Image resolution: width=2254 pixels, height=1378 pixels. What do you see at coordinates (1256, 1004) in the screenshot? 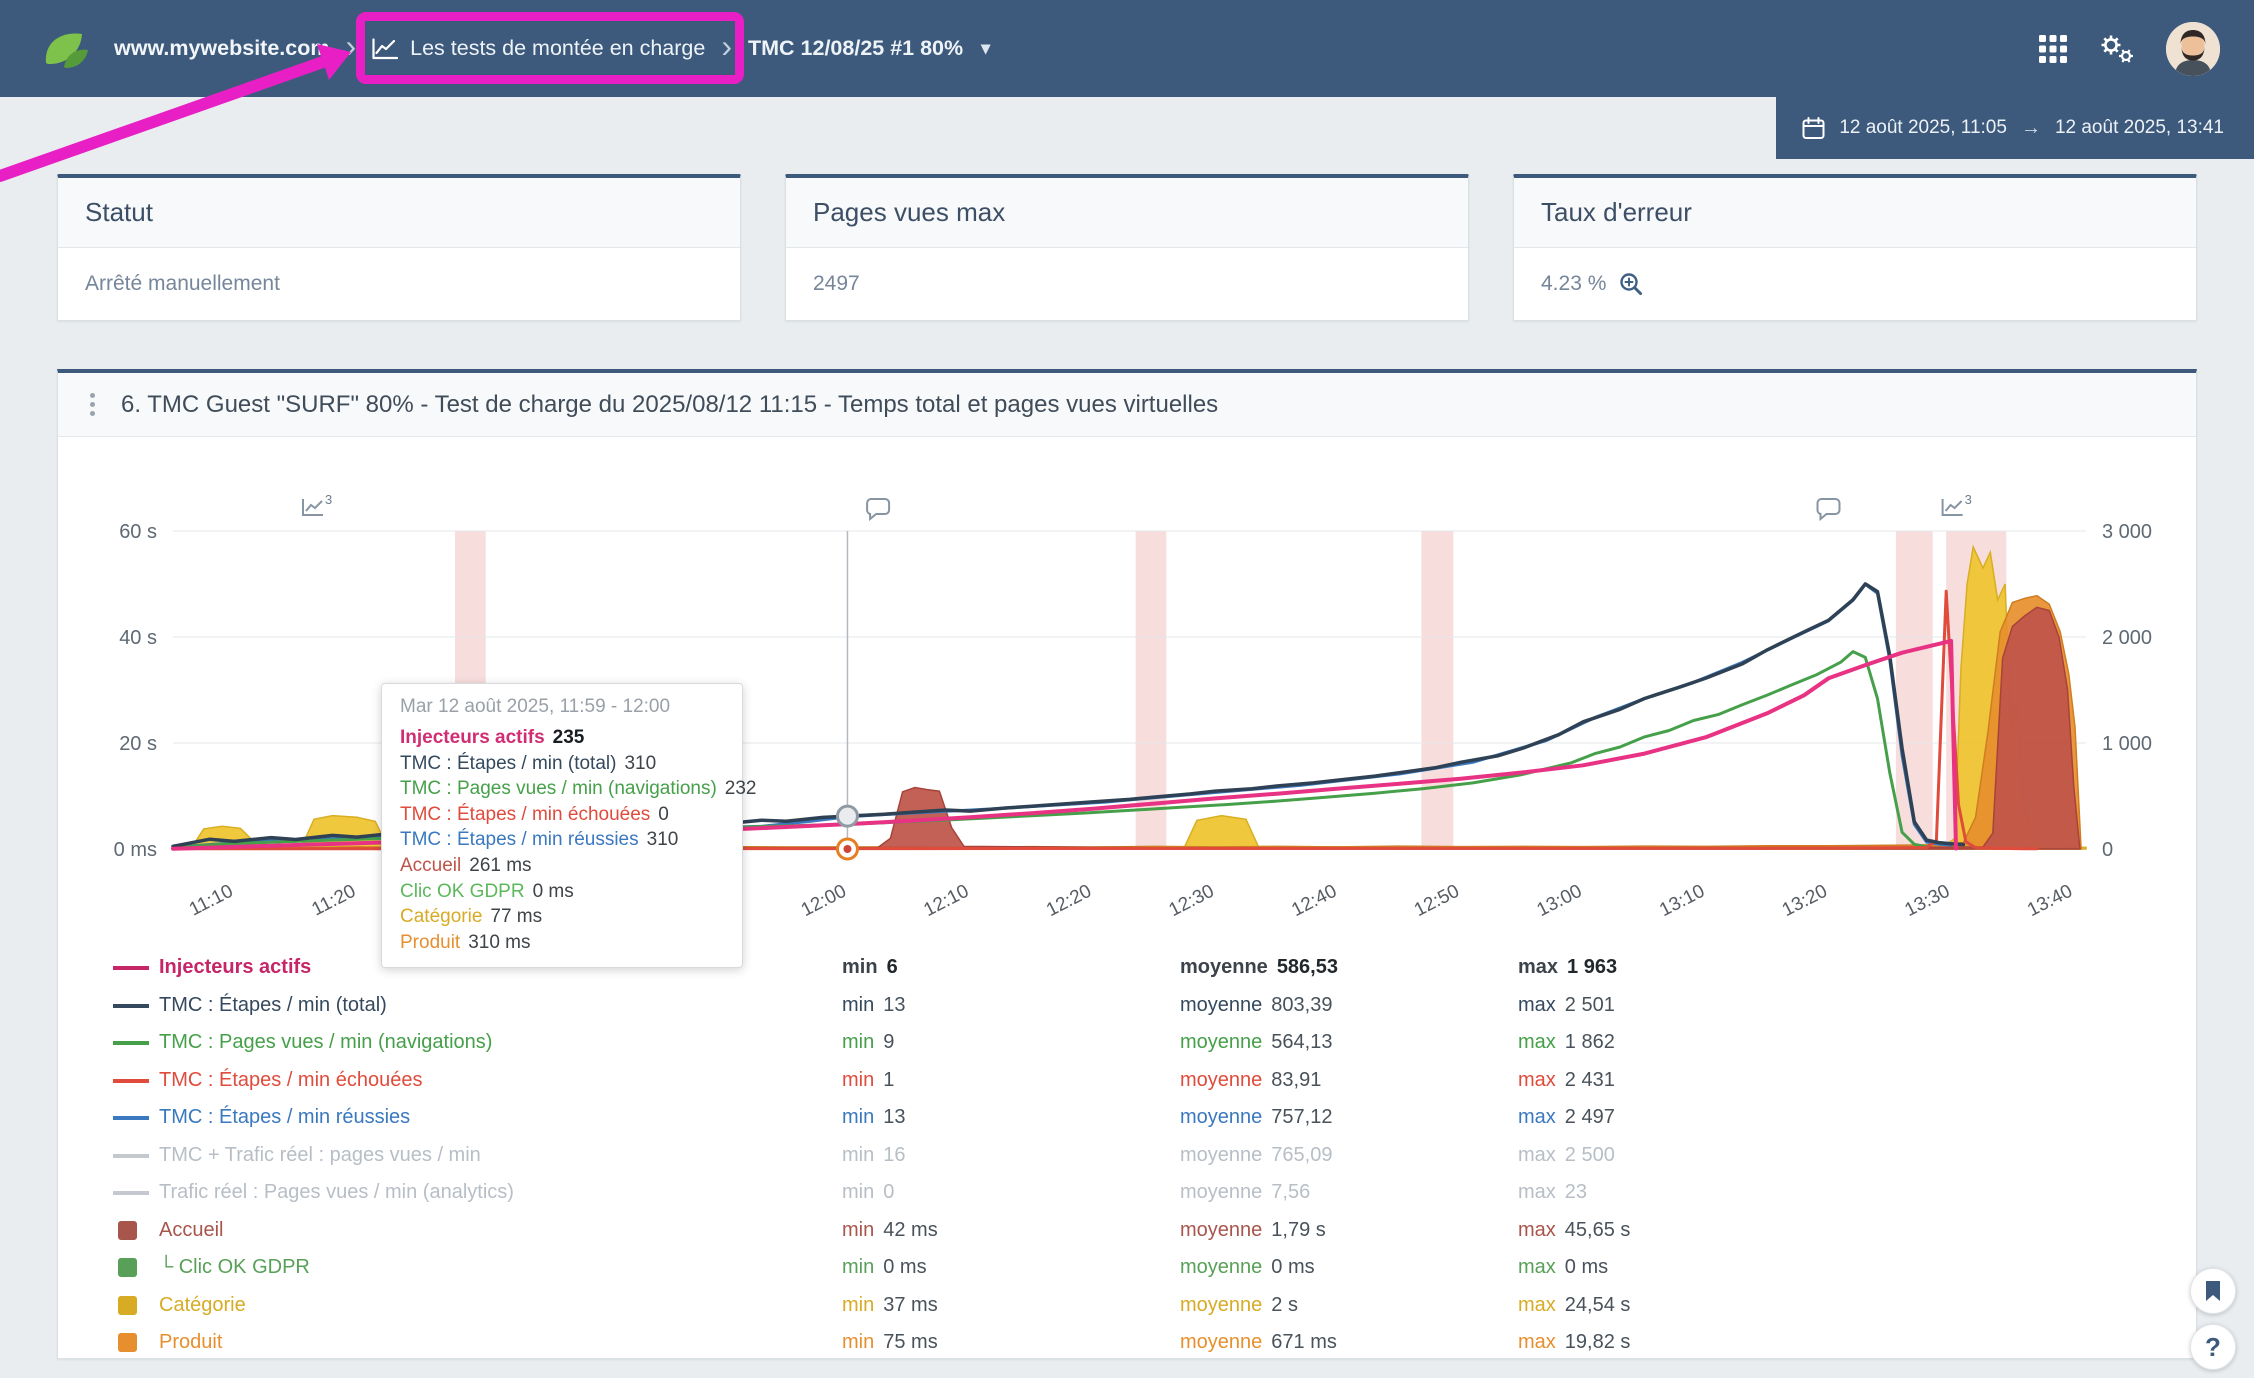
I see `legend-stat-avg: moyenne 803,39` at bounding box center [1256, 1004].